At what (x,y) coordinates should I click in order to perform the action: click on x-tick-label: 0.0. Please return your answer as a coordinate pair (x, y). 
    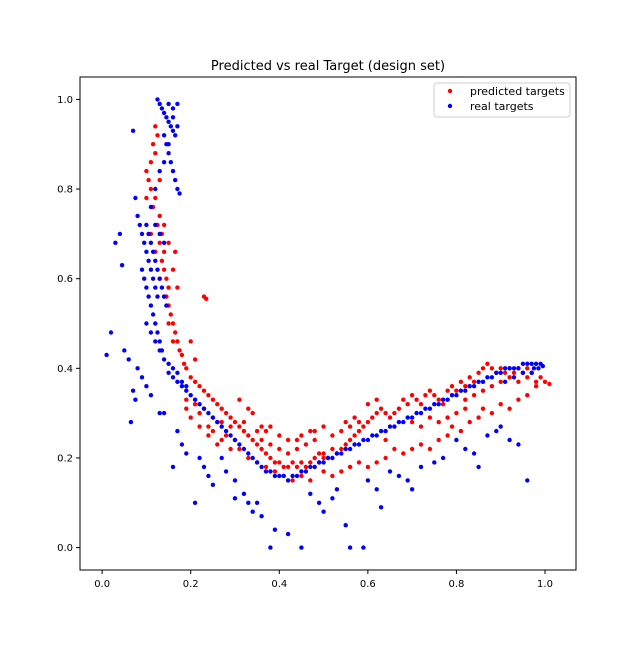
    Looking at the image, I should click on (102, 584).